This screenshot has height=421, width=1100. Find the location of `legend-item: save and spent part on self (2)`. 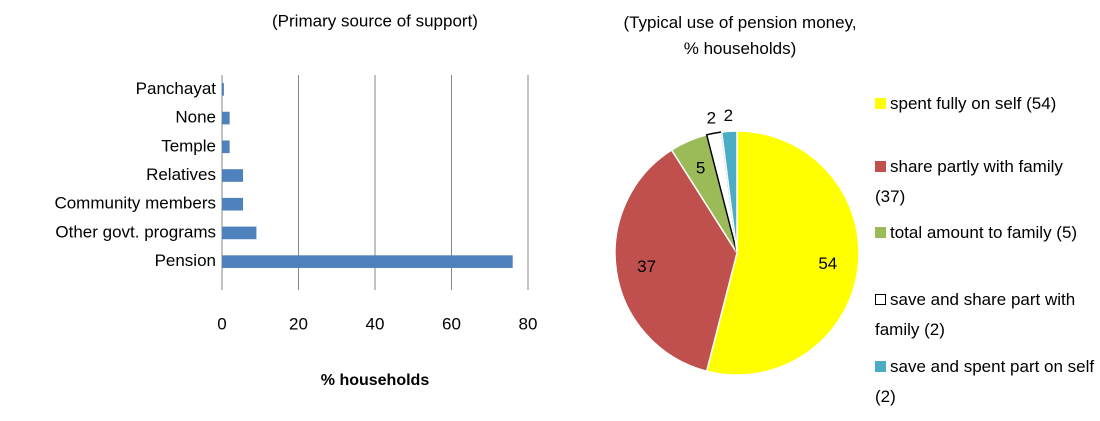

legend-item: save and spent part on self (2) is located at coordinates (985, 382).